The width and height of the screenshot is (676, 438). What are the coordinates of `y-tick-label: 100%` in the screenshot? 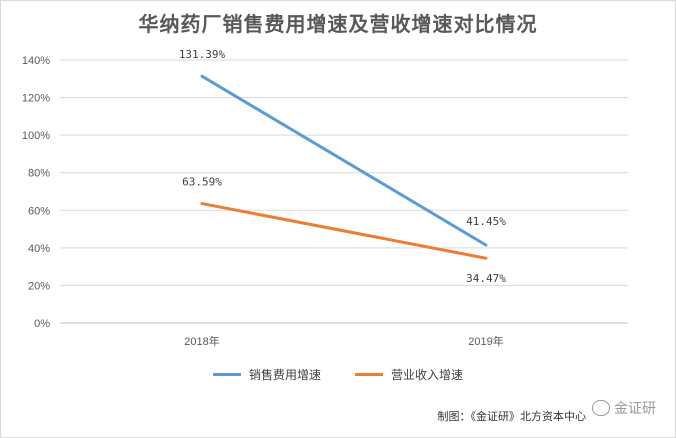 It's located at (36, 136).